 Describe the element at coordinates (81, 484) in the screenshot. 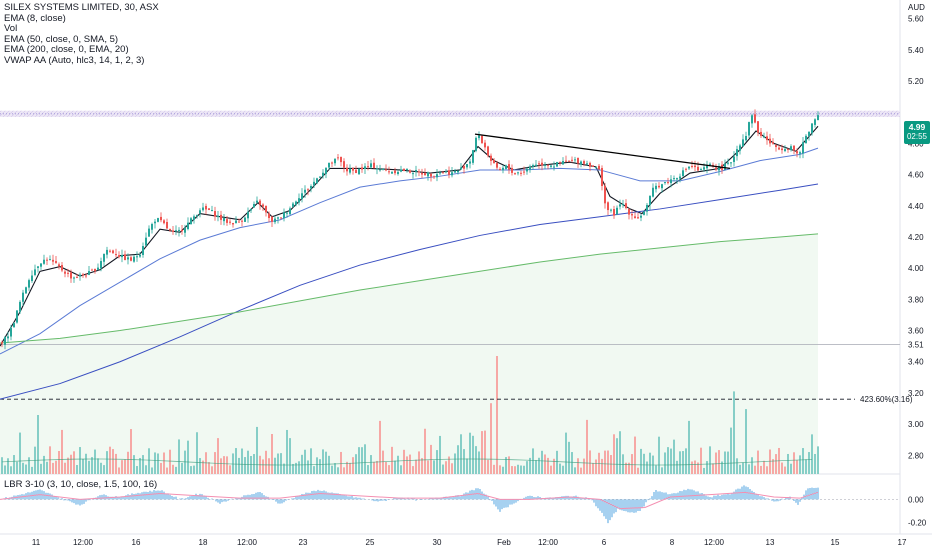

I see `oscillator-label: LBR 3-10 (3, 10, close, 1.5, 100, 16)` at that location.